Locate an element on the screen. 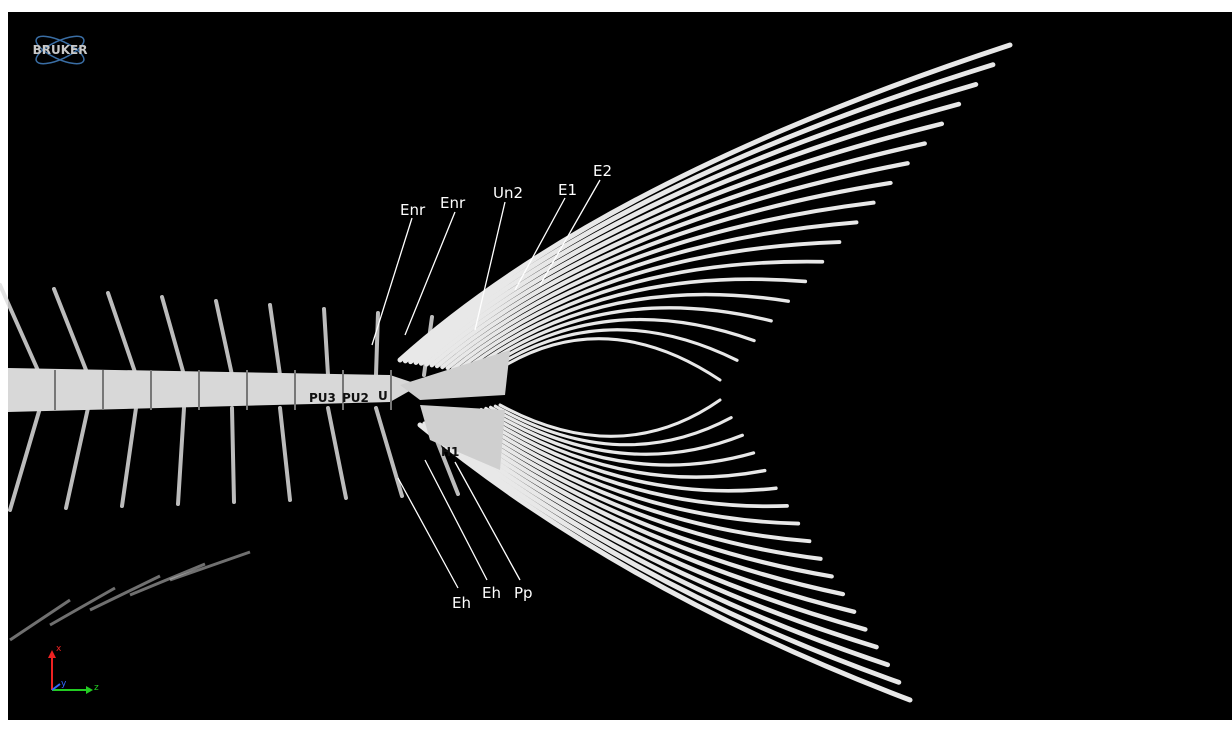 This screenshot has height=733, width=1232. logo-text: BRUKER is located at coordinates (60, 50).